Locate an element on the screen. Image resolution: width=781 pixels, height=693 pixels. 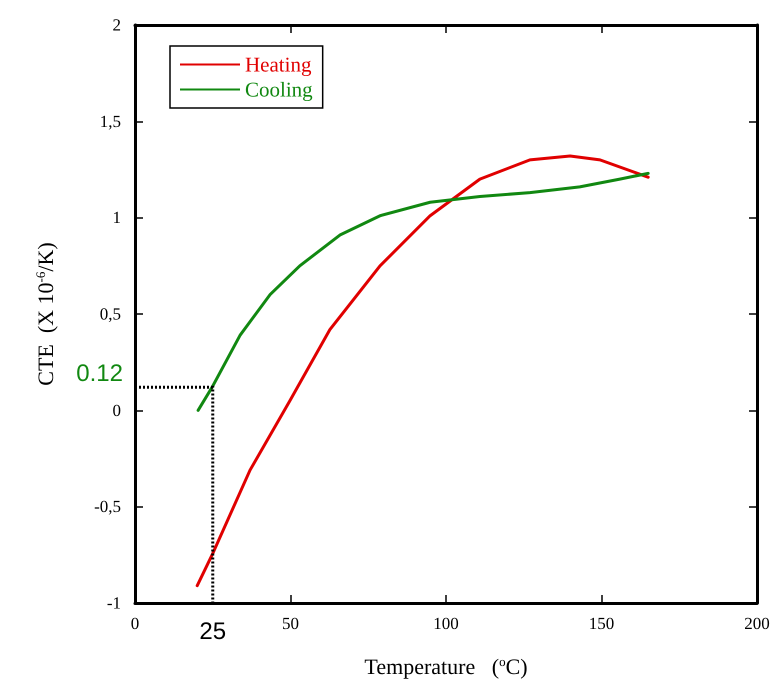
y-tick-label: 2 is located at coordinates (116, 25).